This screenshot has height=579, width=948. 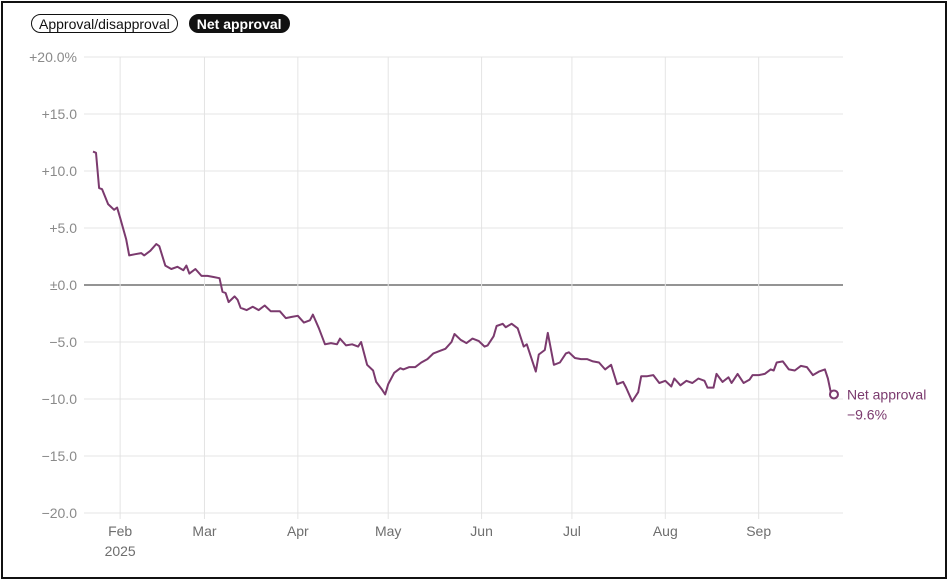 I want to click on net-approval-toggle: Net approval, so click(x=239, y=23).